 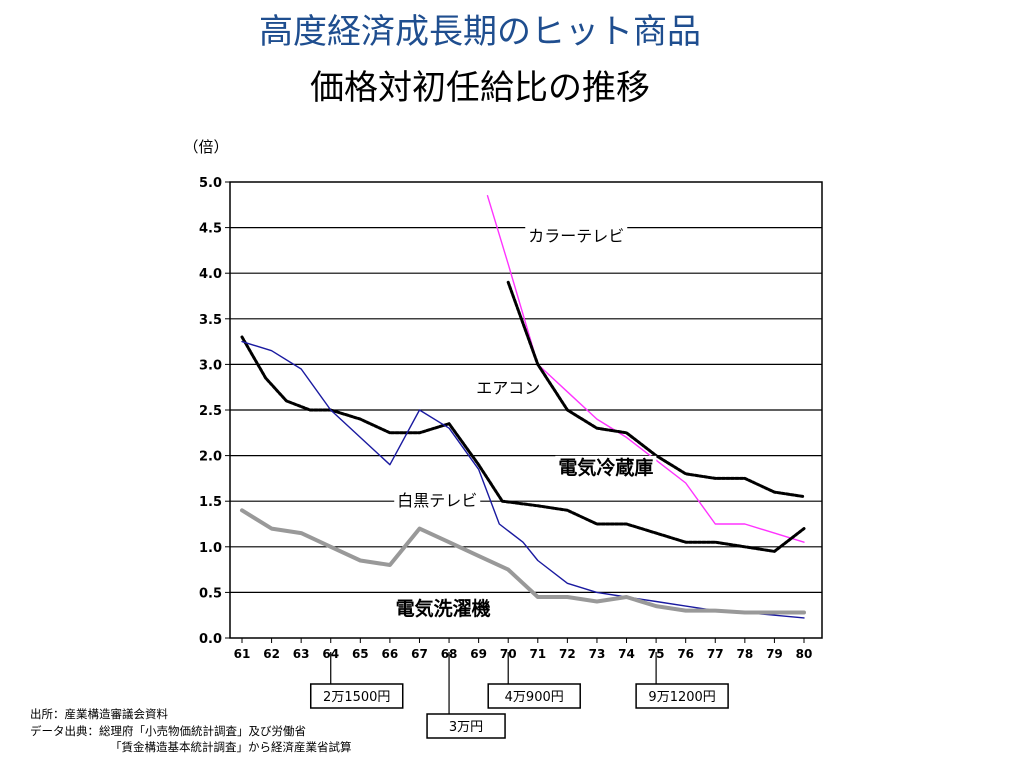 What do you see at coordinates (419, 654) in the screenshot?
I see `x-tick-label: 67` at bounding box center [419, 654].